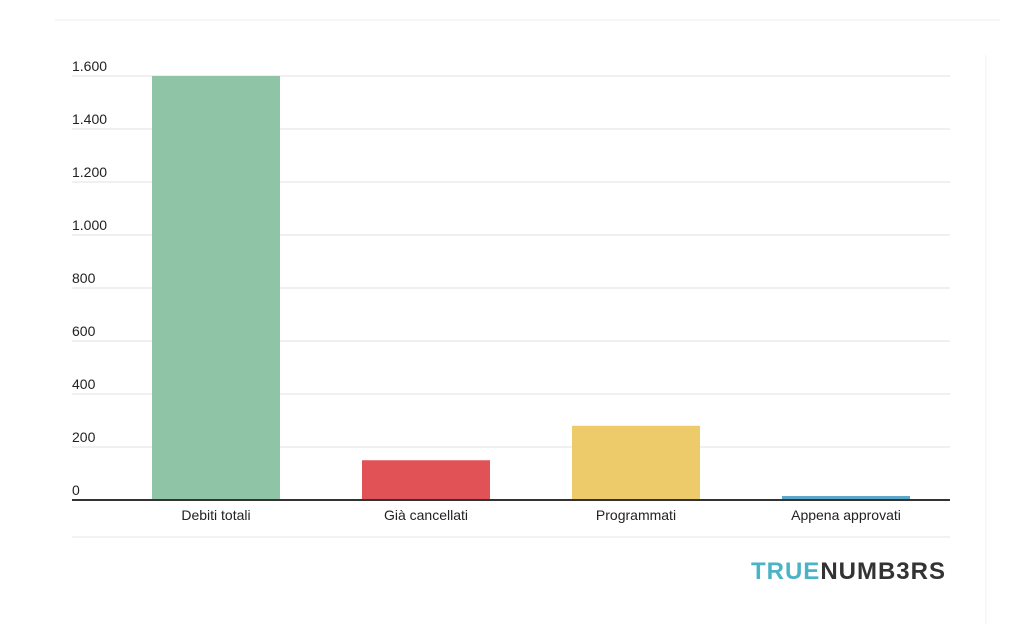 Image resolution: width=1024 pixels, height=629 pixels. Describe the element at coordinates (426, 515) in the screenshot. I see `x-tick-label: Già cancellati` at that location.